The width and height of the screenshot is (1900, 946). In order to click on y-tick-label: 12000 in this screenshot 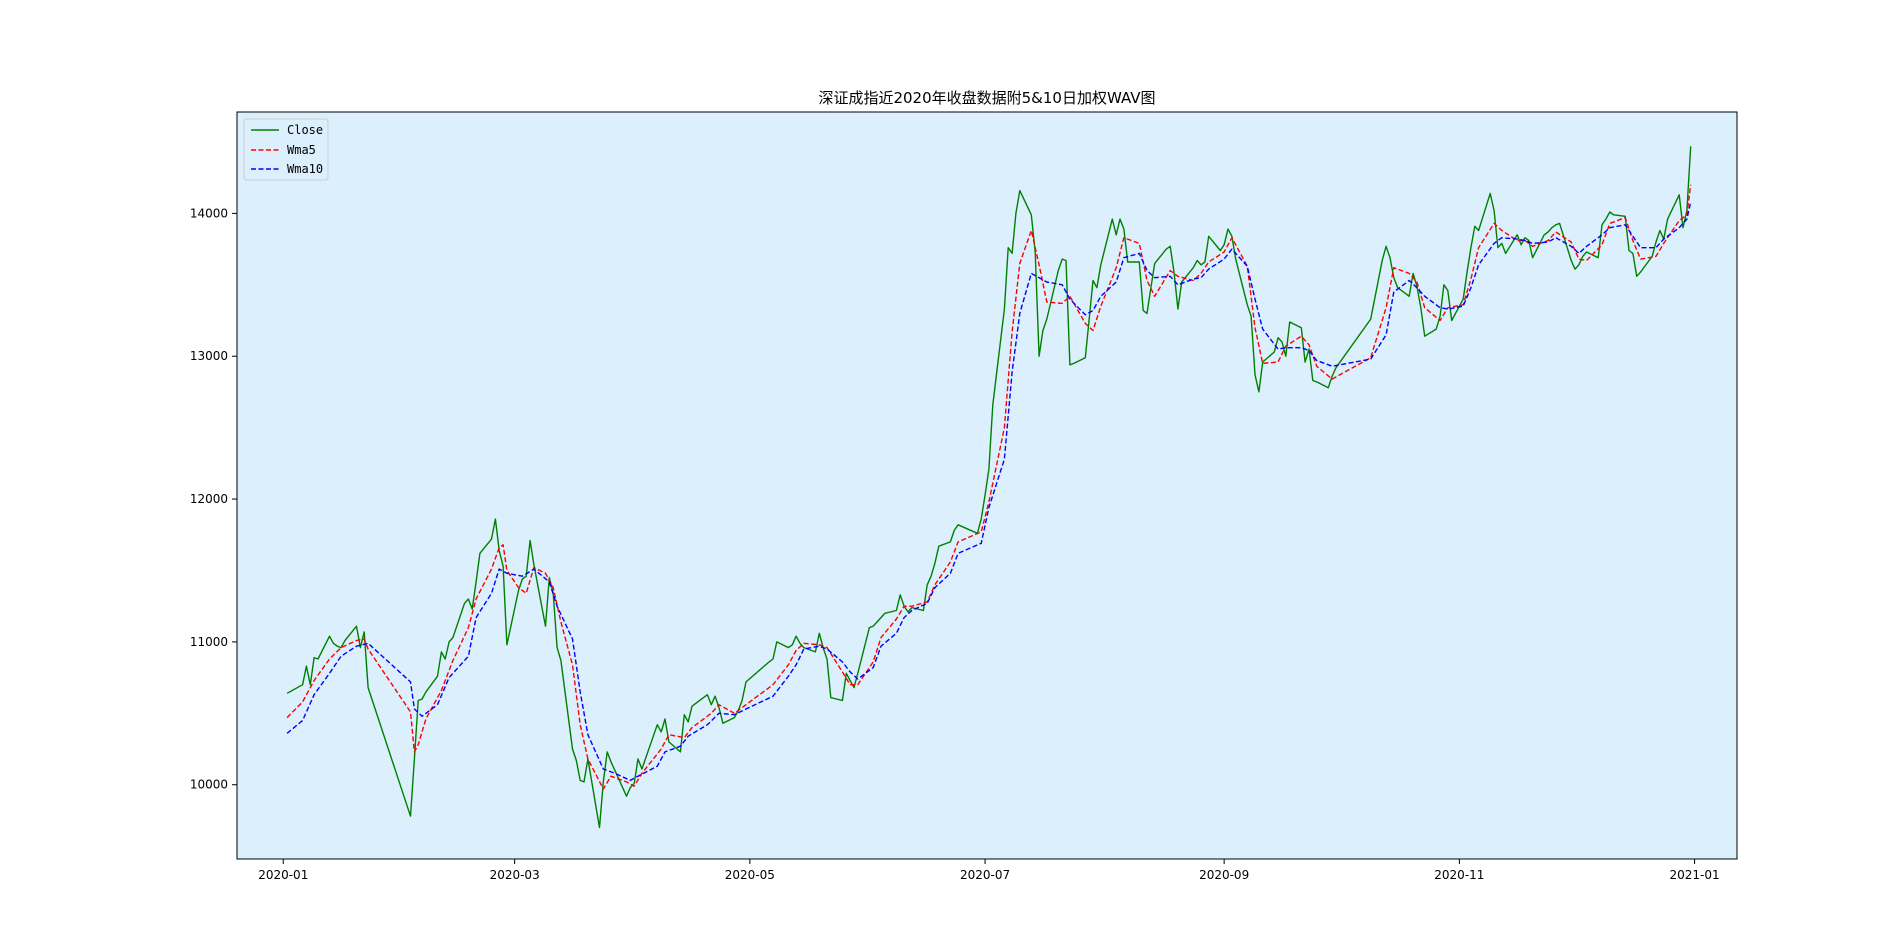, I will do `click(209, 499)`.